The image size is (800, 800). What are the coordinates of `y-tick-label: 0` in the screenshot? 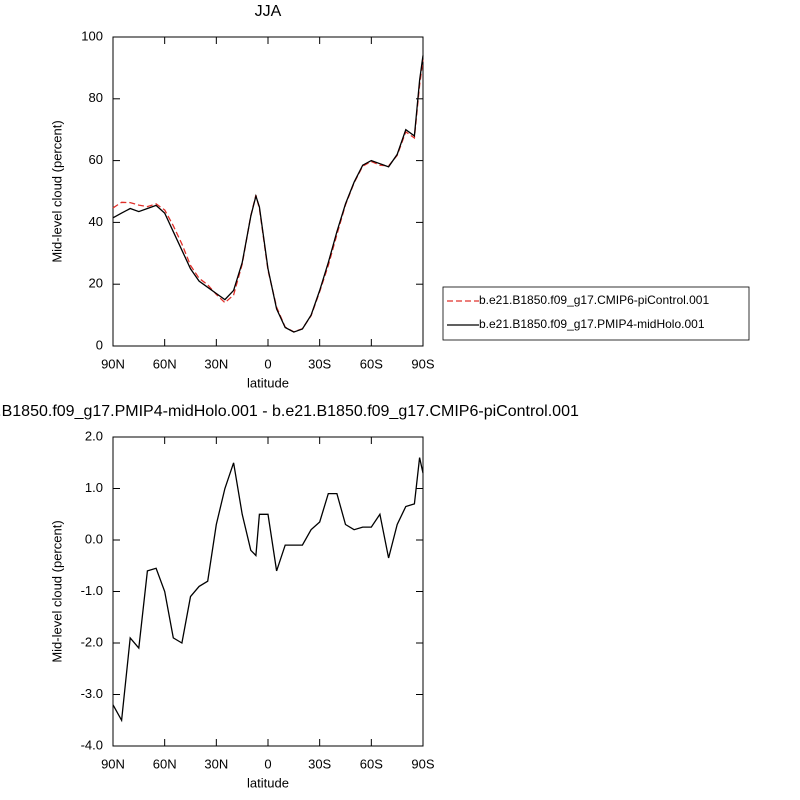 It's located at (99, 344).